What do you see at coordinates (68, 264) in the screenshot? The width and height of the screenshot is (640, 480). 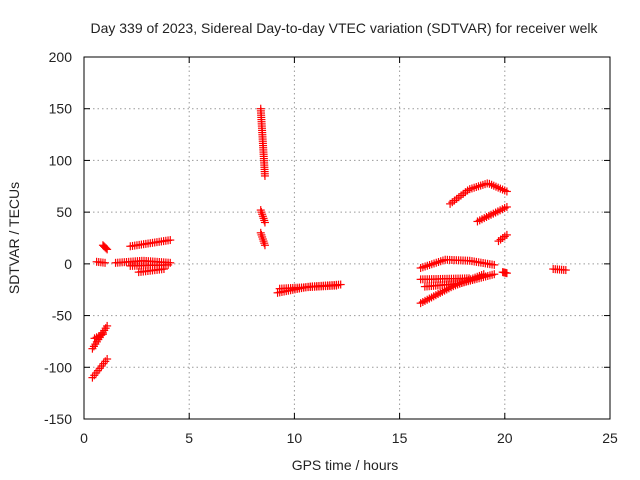 I see `y-tick-label: 0` at bounding box center [68, 264].